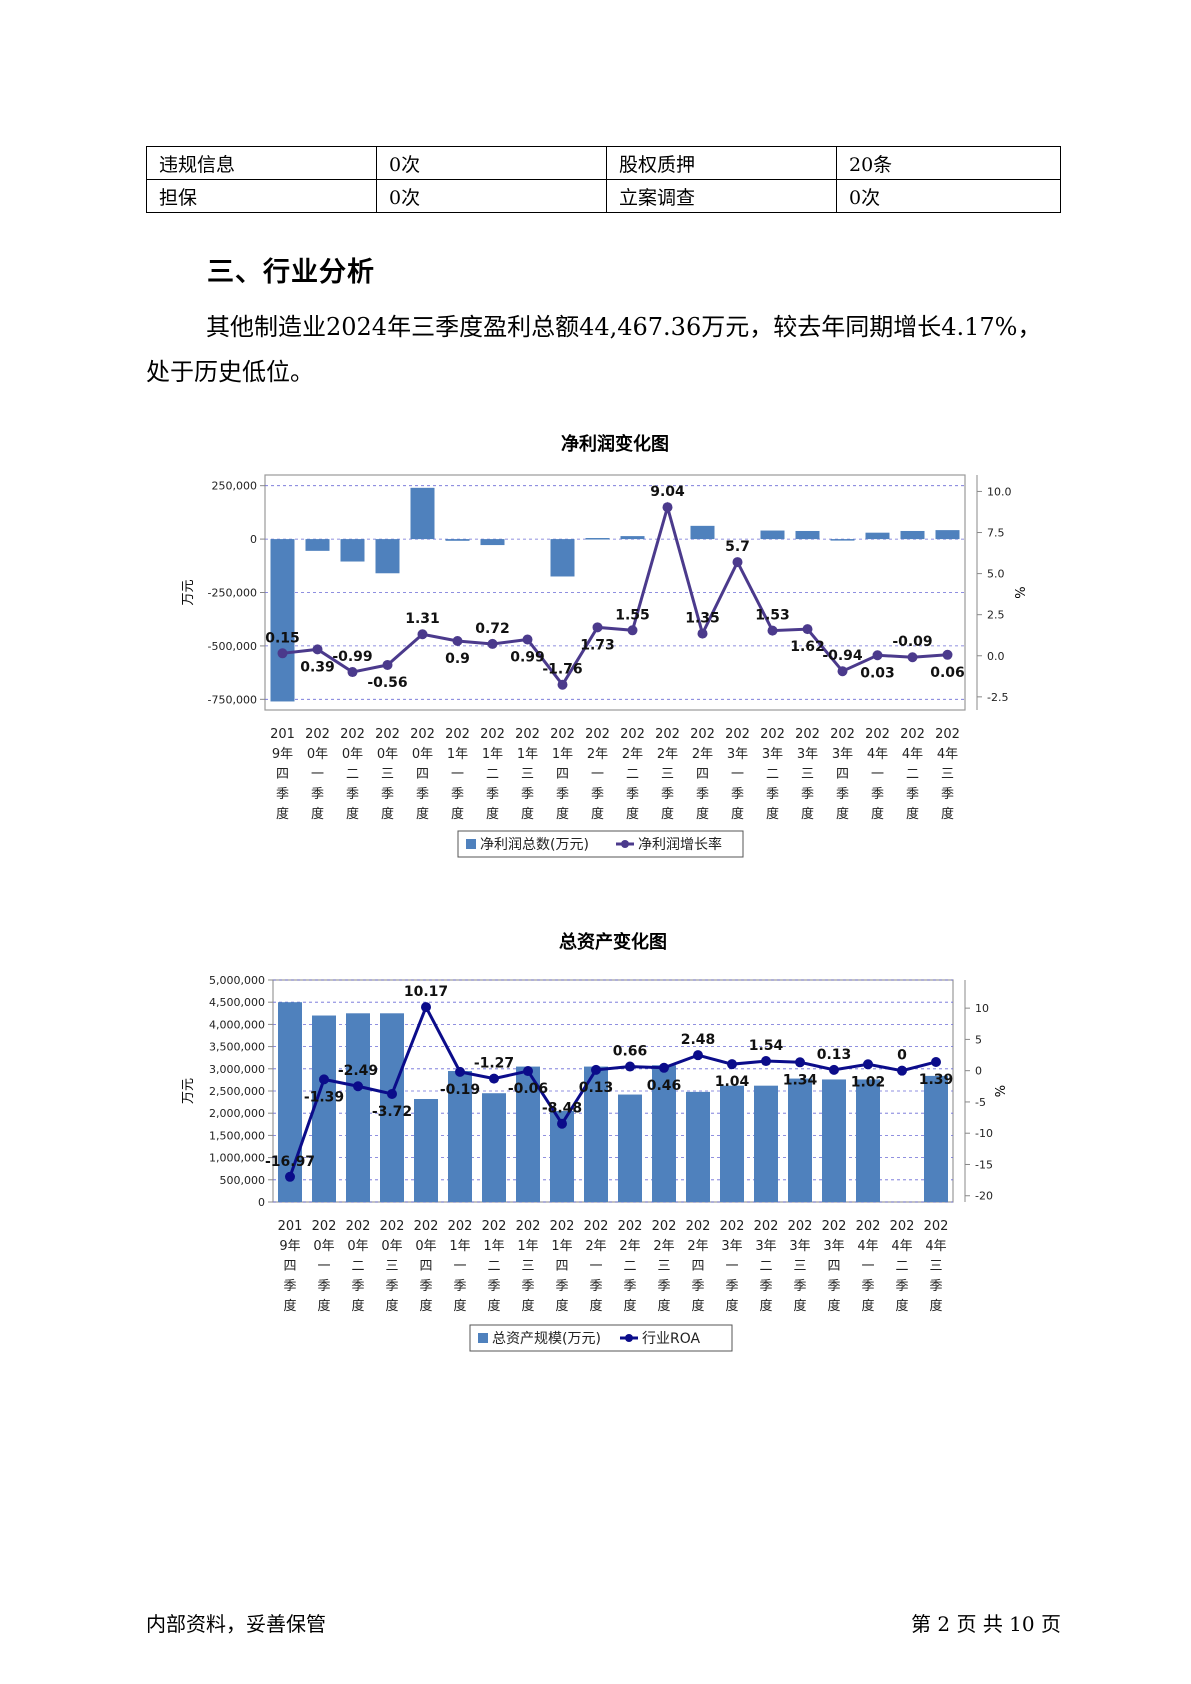 This screenshot has height=1684, width=1191. Describe the element at coordinates (422, 619) in the screenshot. I see `data-label: 1.31` at that location.